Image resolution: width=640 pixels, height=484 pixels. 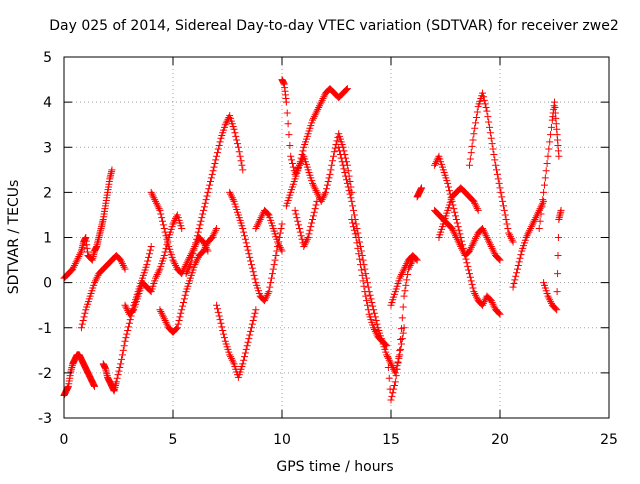 What do you see at coordinates (391, 440) in the screenshot?
I see `x-tick-label: 15` at bounding box center [391, 440].